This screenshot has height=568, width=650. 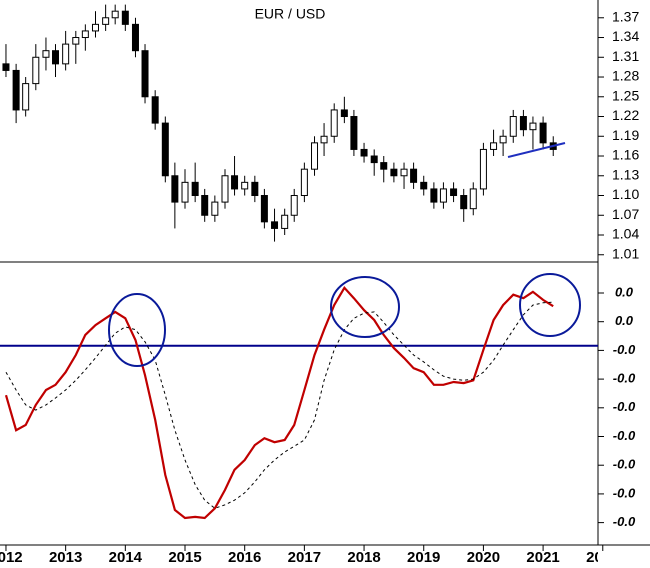 What do you see at coordinates (244, 557) in the screenshot?
I see `x-tick-label: 2016` at bounding box center [244, 557].